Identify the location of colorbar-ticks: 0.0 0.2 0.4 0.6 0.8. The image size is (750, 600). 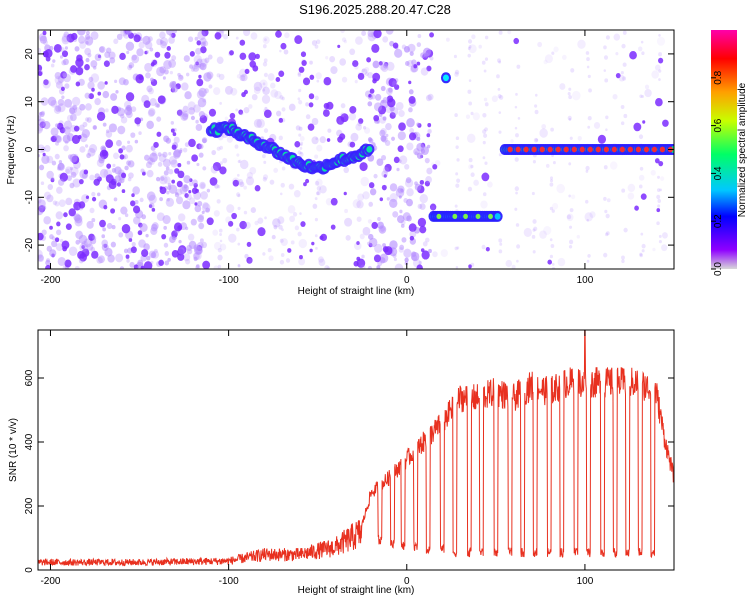
(717, 173).